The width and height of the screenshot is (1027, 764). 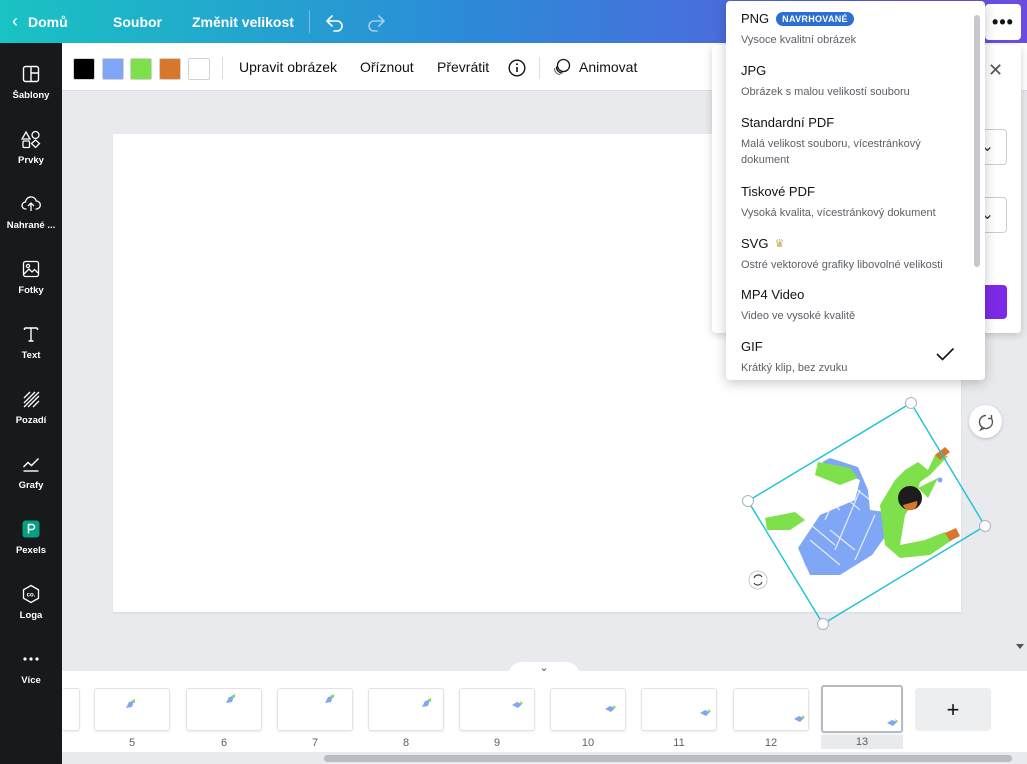 I want to click on edit-image-button: Upravit obrázek, so click(x=288, y=67).